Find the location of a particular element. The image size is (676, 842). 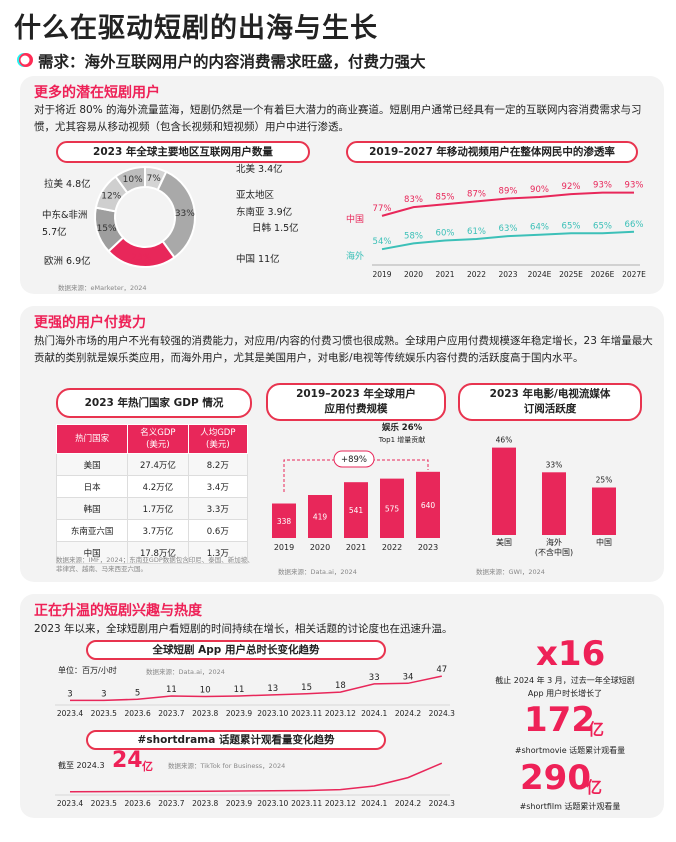

table-cell: 8.2万 is located at coordinates (218, 464).